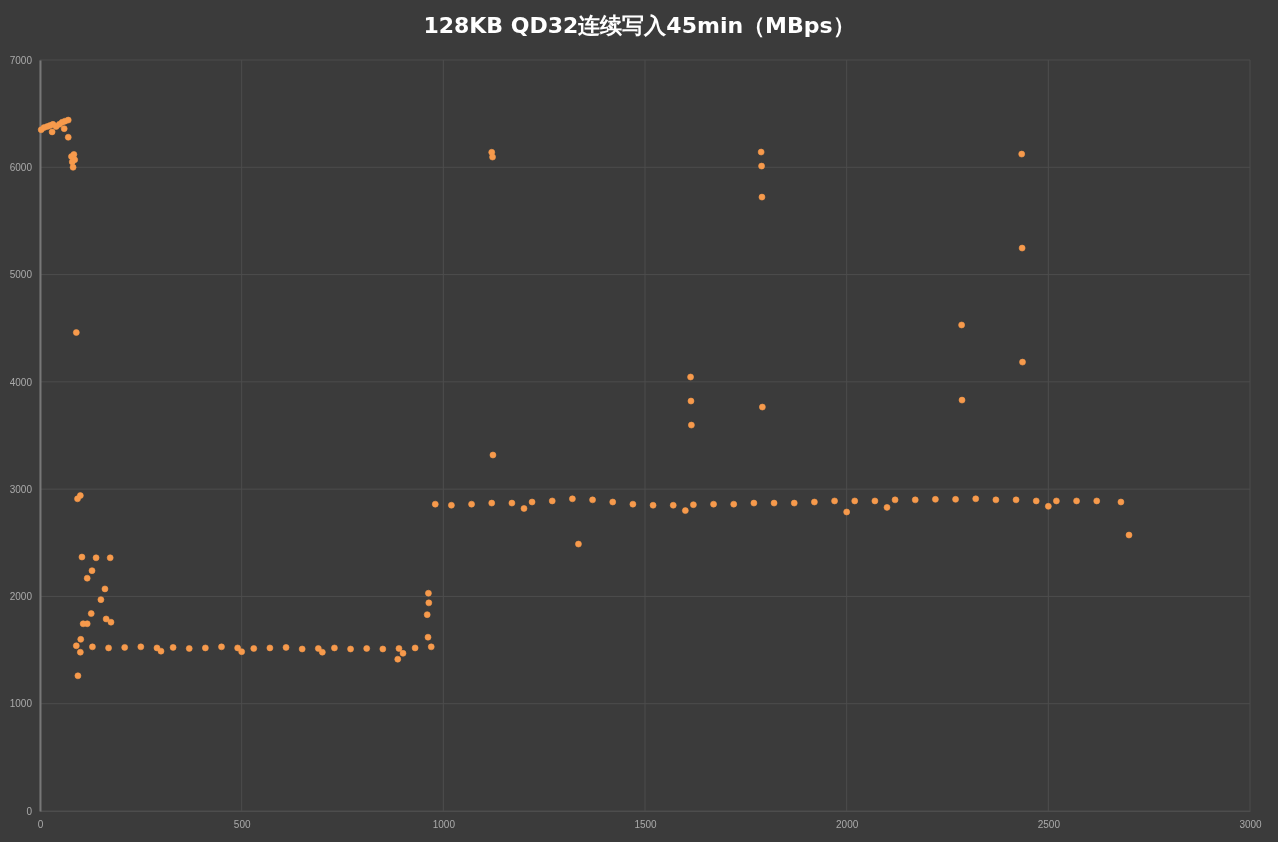 The height and width of the screenshot is (842, 1278). What do you see at coordinates (1049, 825) in the screenshot?
I see `x-tick-label: 2500` at bounding box center [1049, 825].